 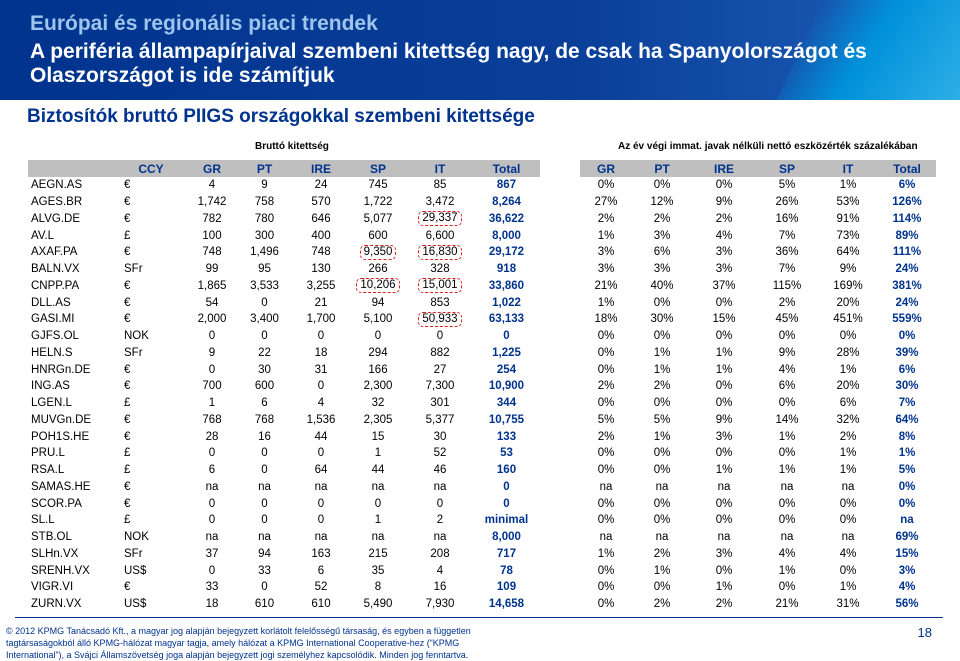 What do you see at coordinates (264, 235) in the screenshot?
I see `value-cell: 300` at bounding box center [264, 235].